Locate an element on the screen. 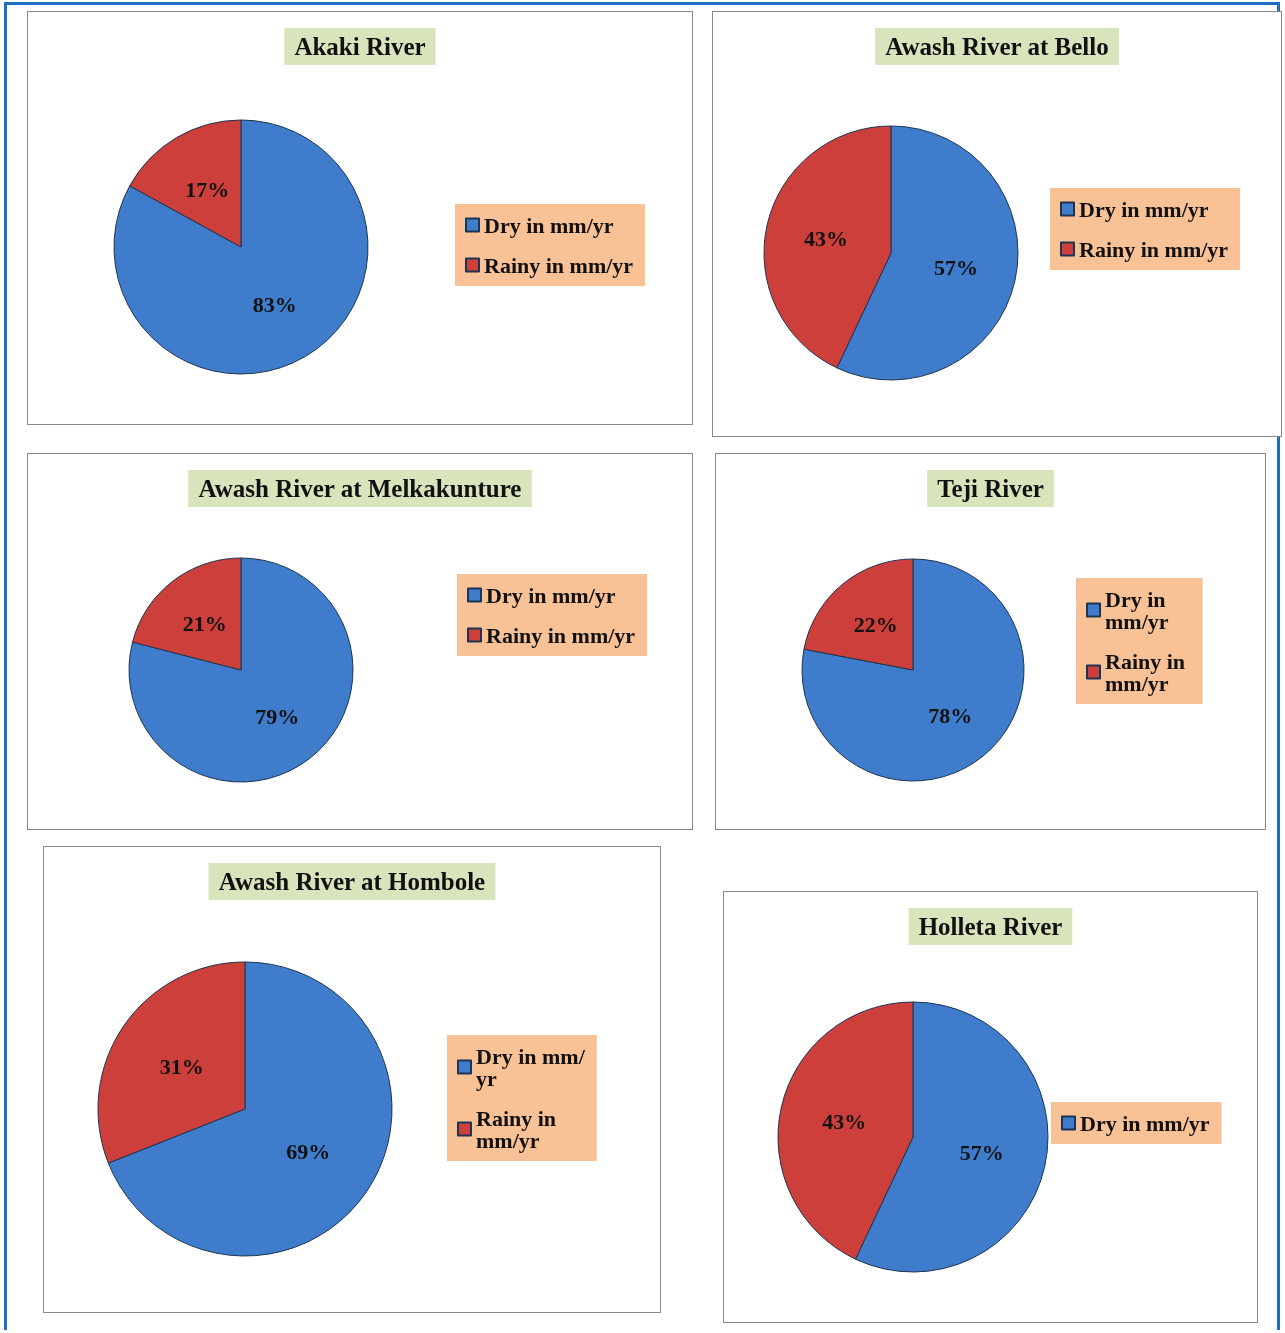 The width and height of the screenshot is (1285, 1333). data-label: 21% is located at coordinates (204, 623).